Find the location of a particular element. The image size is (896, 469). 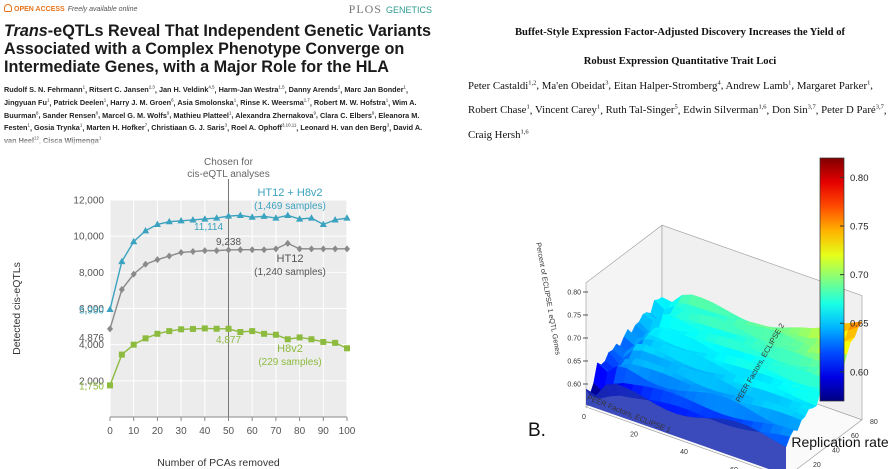

author-name: Andrew Lamb is located at coordinates (757, 85).